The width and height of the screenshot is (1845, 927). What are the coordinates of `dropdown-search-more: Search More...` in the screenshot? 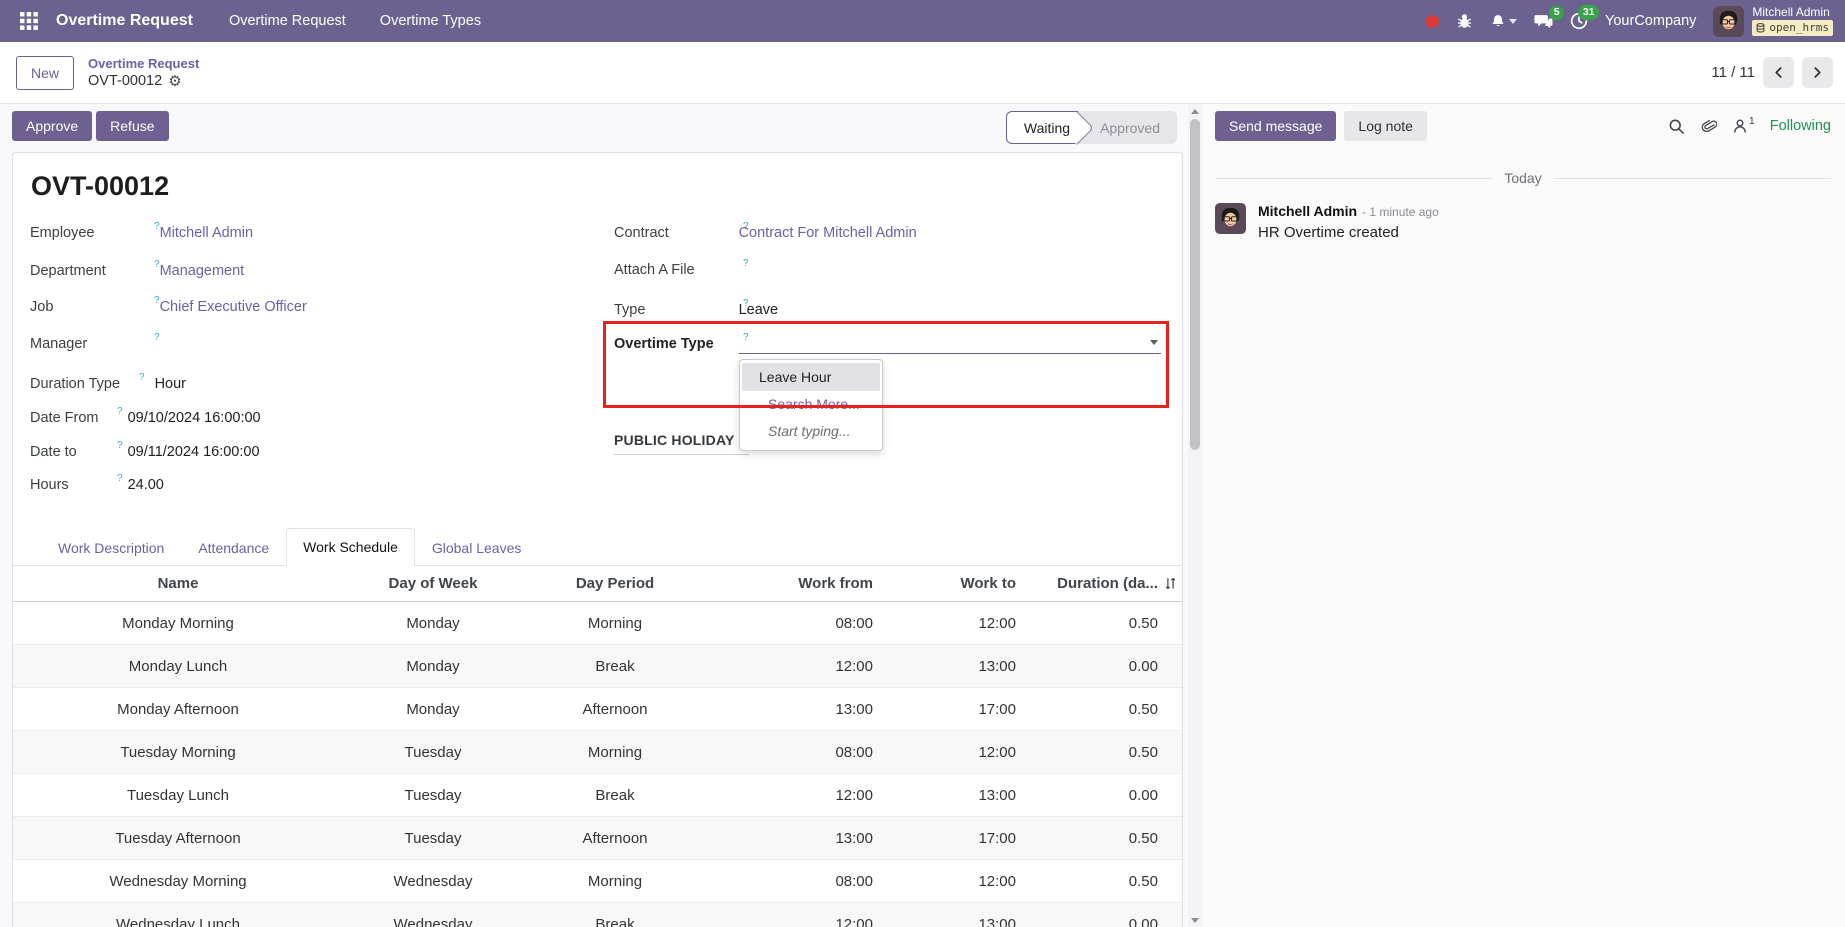 It's located at (814, 404).